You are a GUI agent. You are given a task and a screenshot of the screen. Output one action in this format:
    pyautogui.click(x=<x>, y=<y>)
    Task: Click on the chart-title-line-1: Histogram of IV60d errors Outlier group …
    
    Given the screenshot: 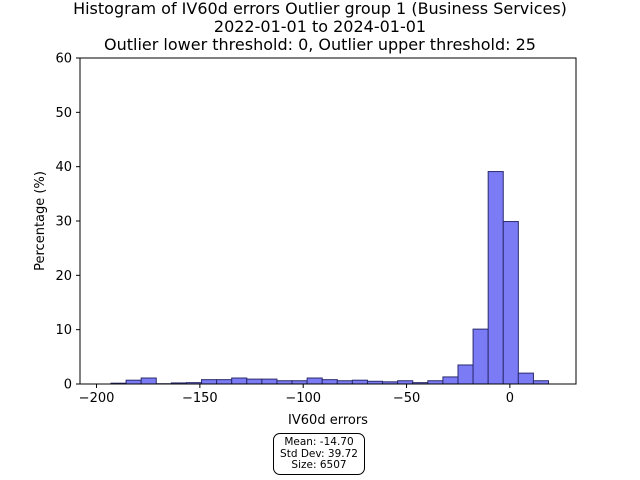 What is the action you would take?
    pyautogui.click(x=320, y=9)
    